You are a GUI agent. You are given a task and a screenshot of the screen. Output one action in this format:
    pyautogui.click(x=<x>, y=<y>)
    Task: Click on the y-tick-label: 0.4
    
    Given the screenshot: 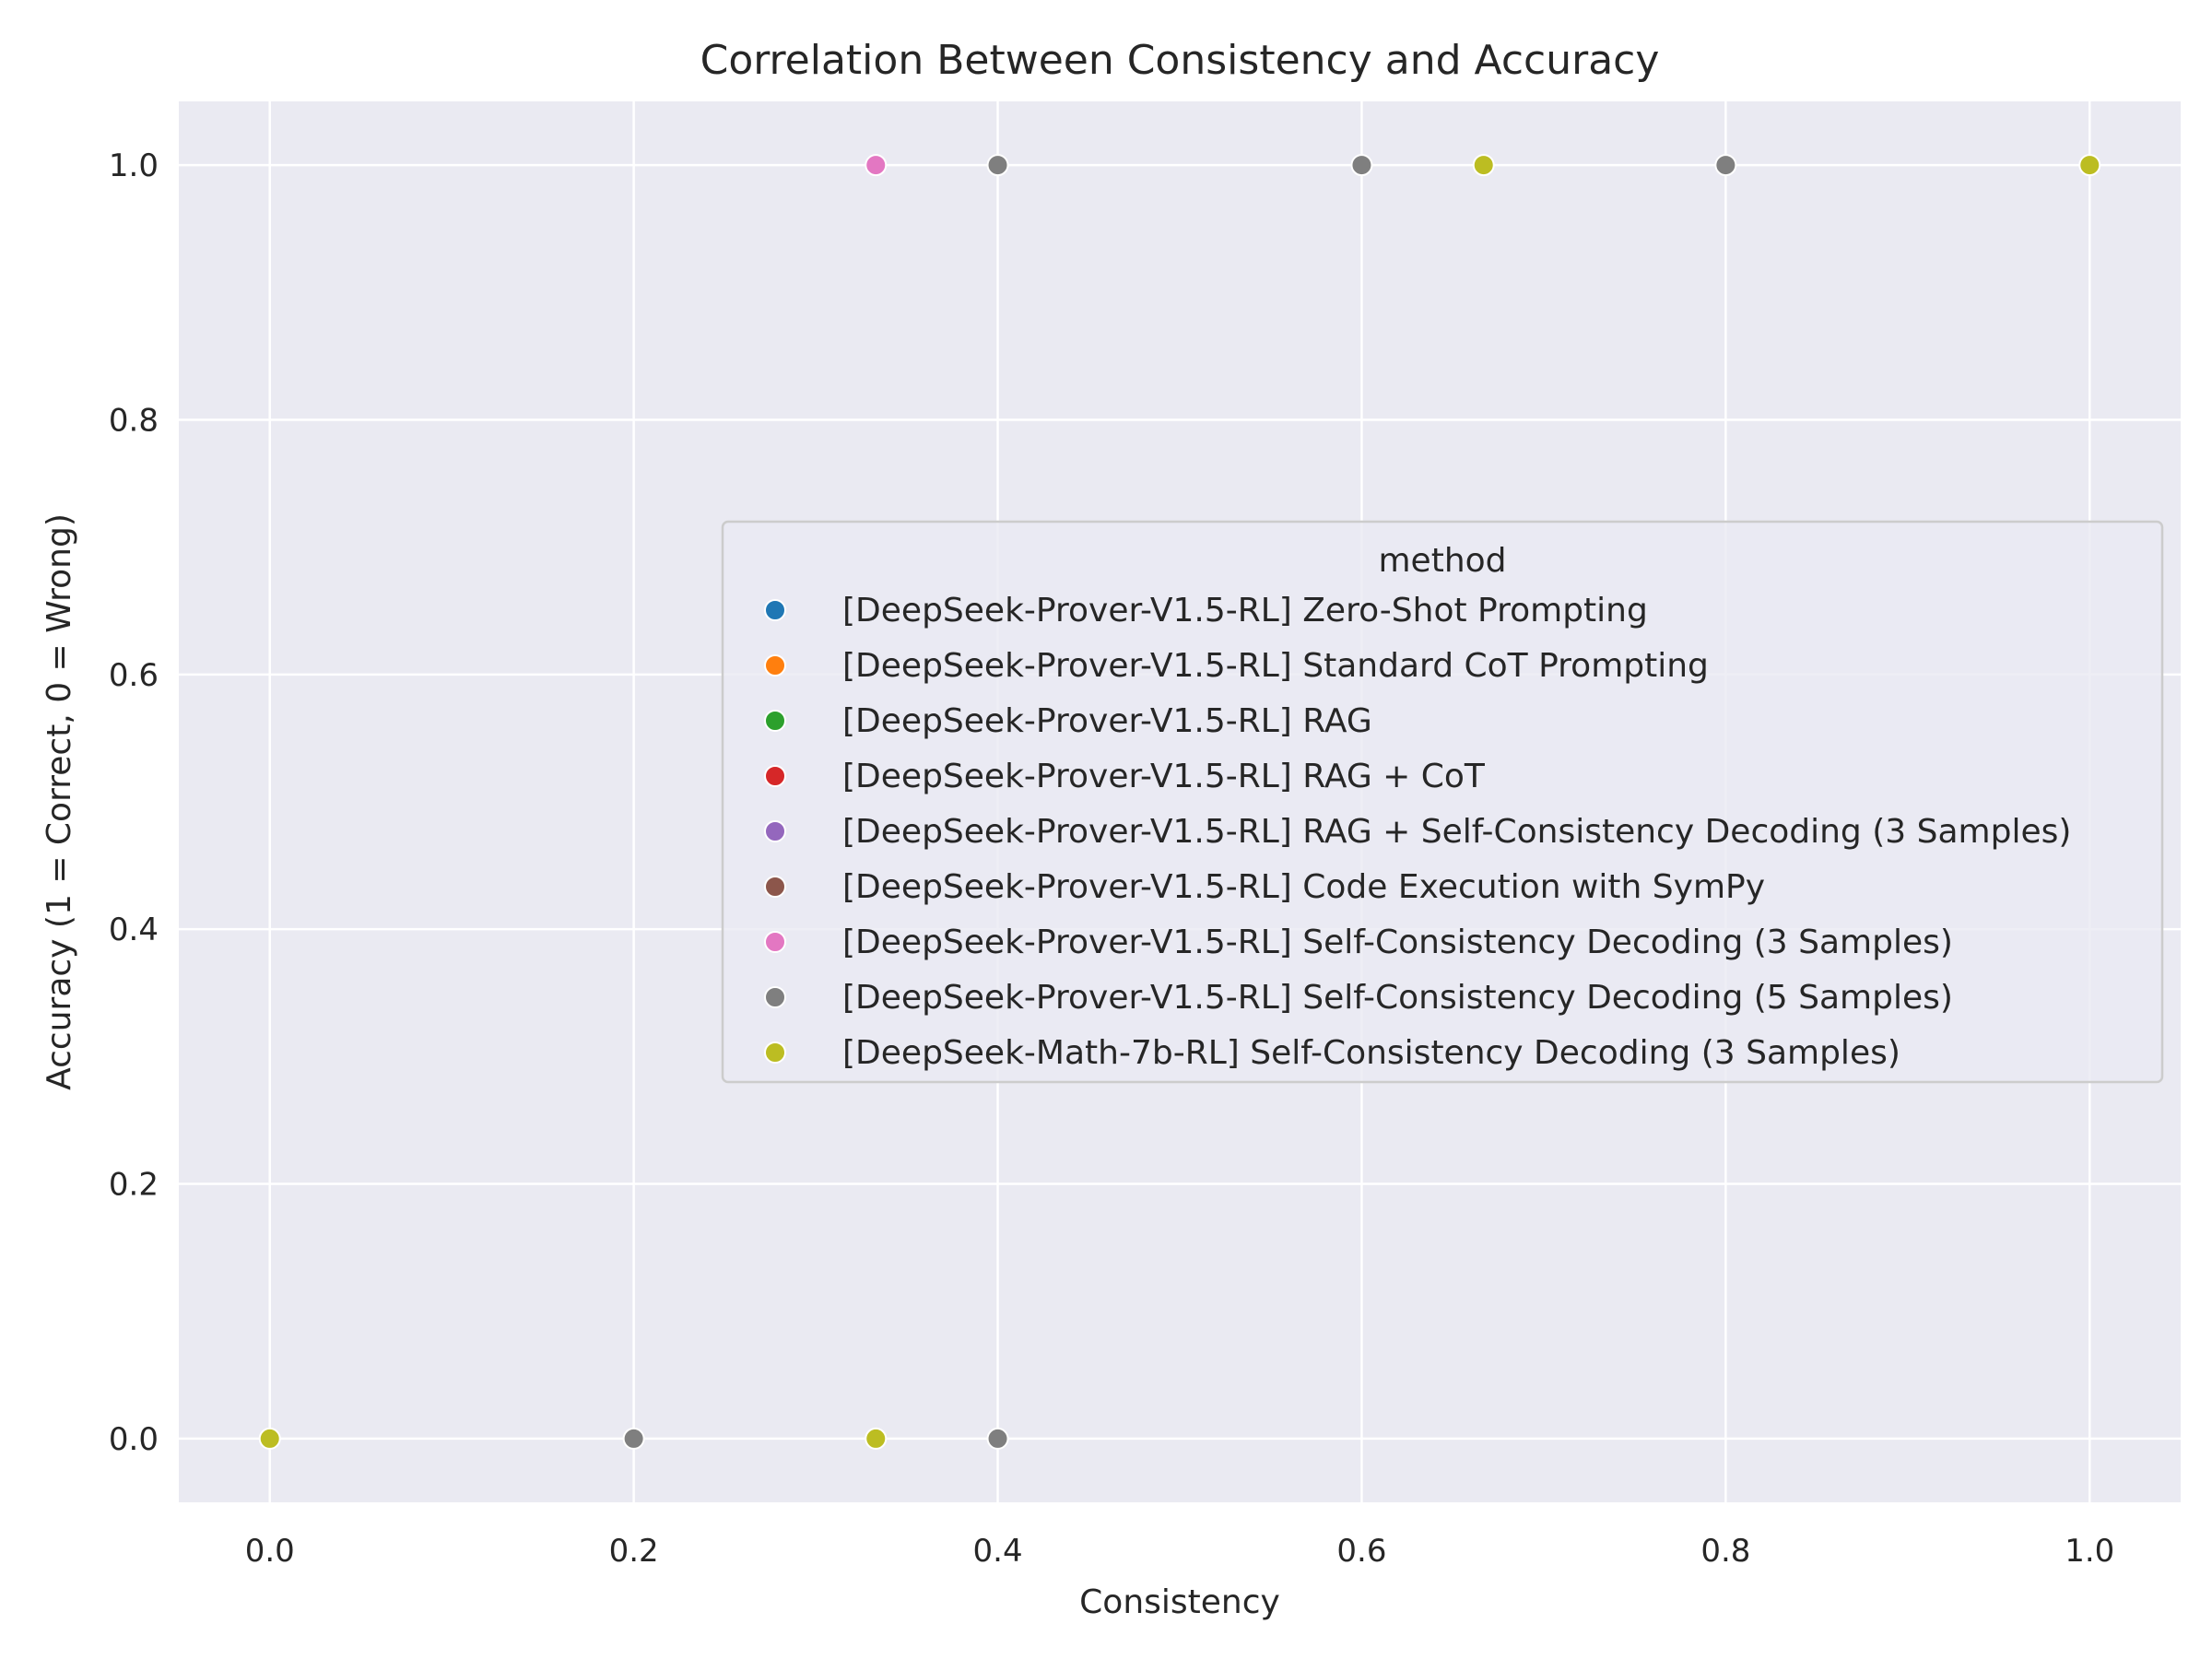 What is the action you would take?
    pyautogui.click(x=134, y=930)
    